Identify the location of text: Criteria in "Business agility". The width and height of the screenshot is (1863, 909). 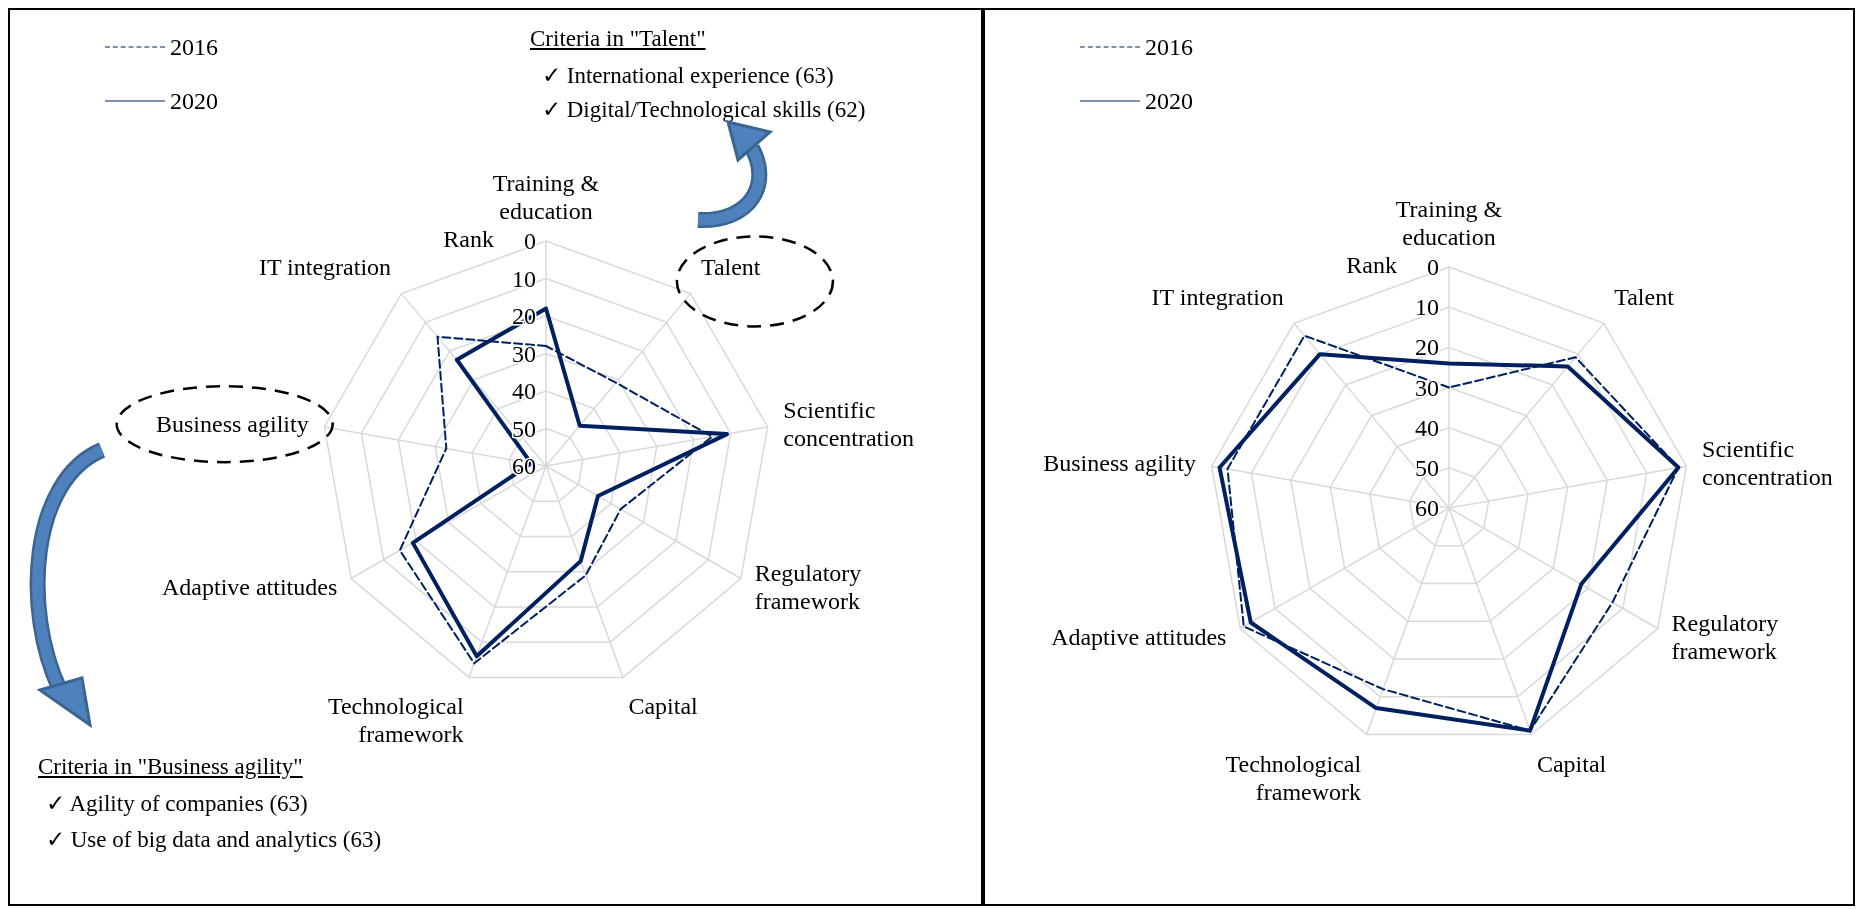
(170, 767).